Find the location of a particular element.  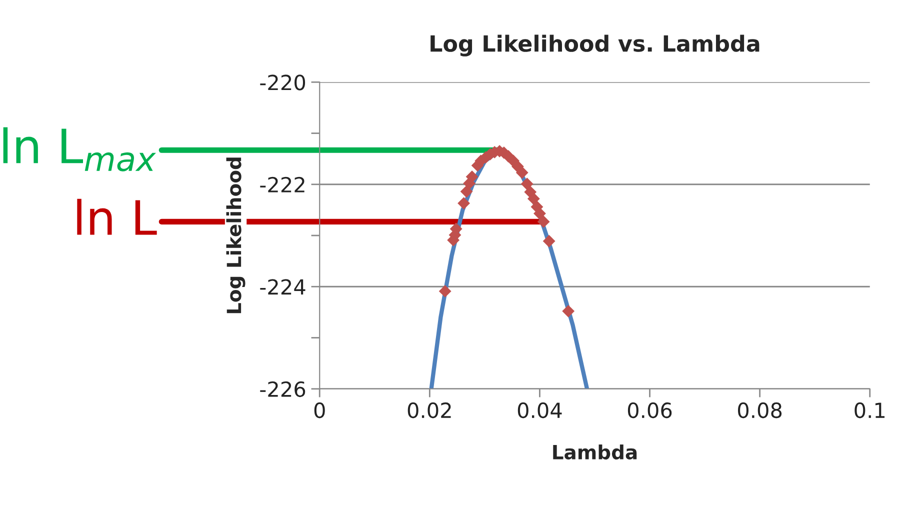

x-tick-label: 0.06 is located at coordinates (650, 410).